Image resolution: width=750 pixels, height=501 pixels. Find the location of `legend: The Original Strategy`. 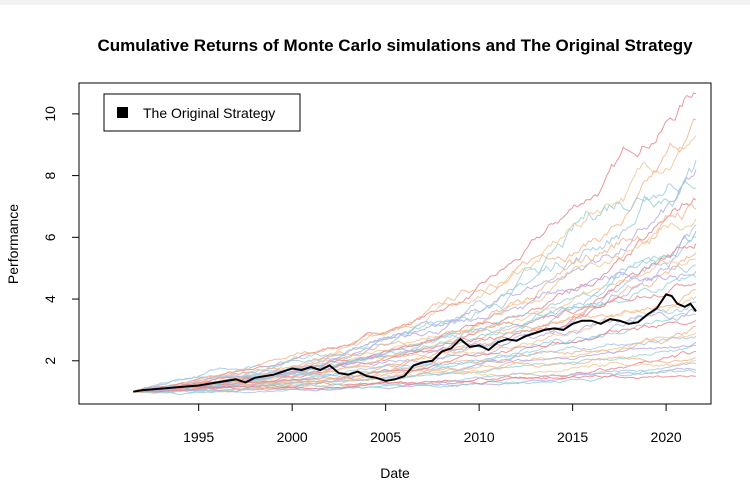

legend: The Original Strategy is located at coordinates (202, 112).